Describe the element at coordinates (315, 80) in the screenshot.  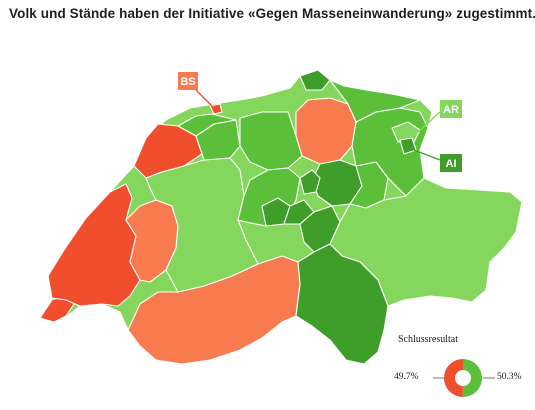
I see `canton-schaffhausen` at that location.